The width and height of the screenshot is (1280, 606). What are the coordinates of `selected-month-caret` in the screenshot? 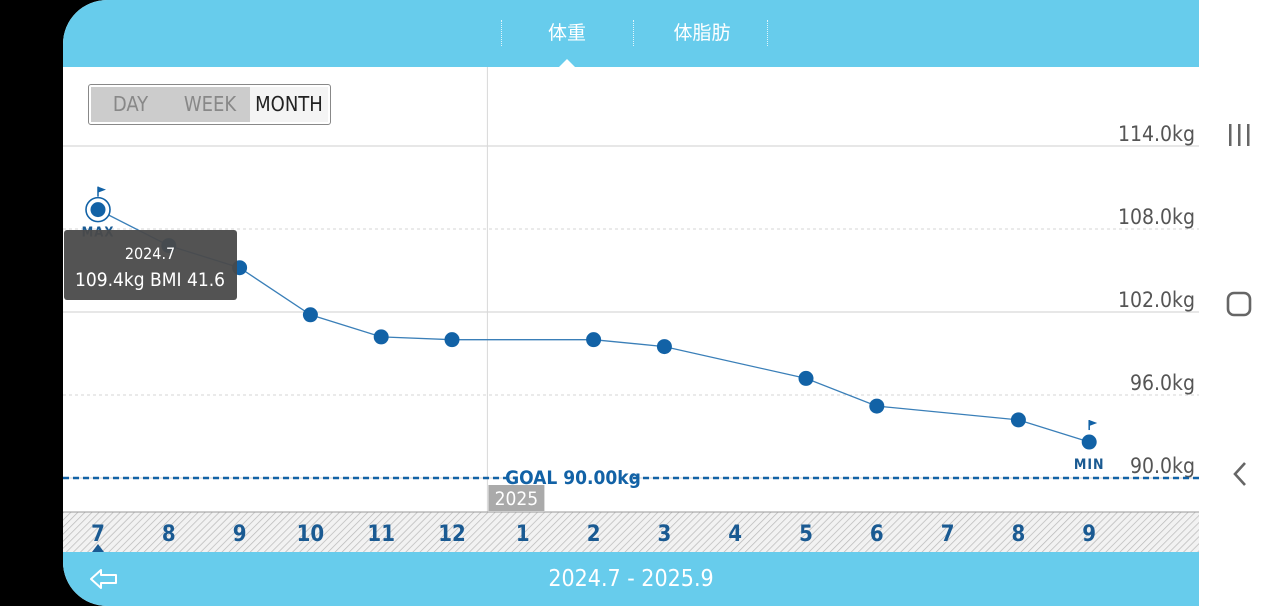 It's located at (98, 548).